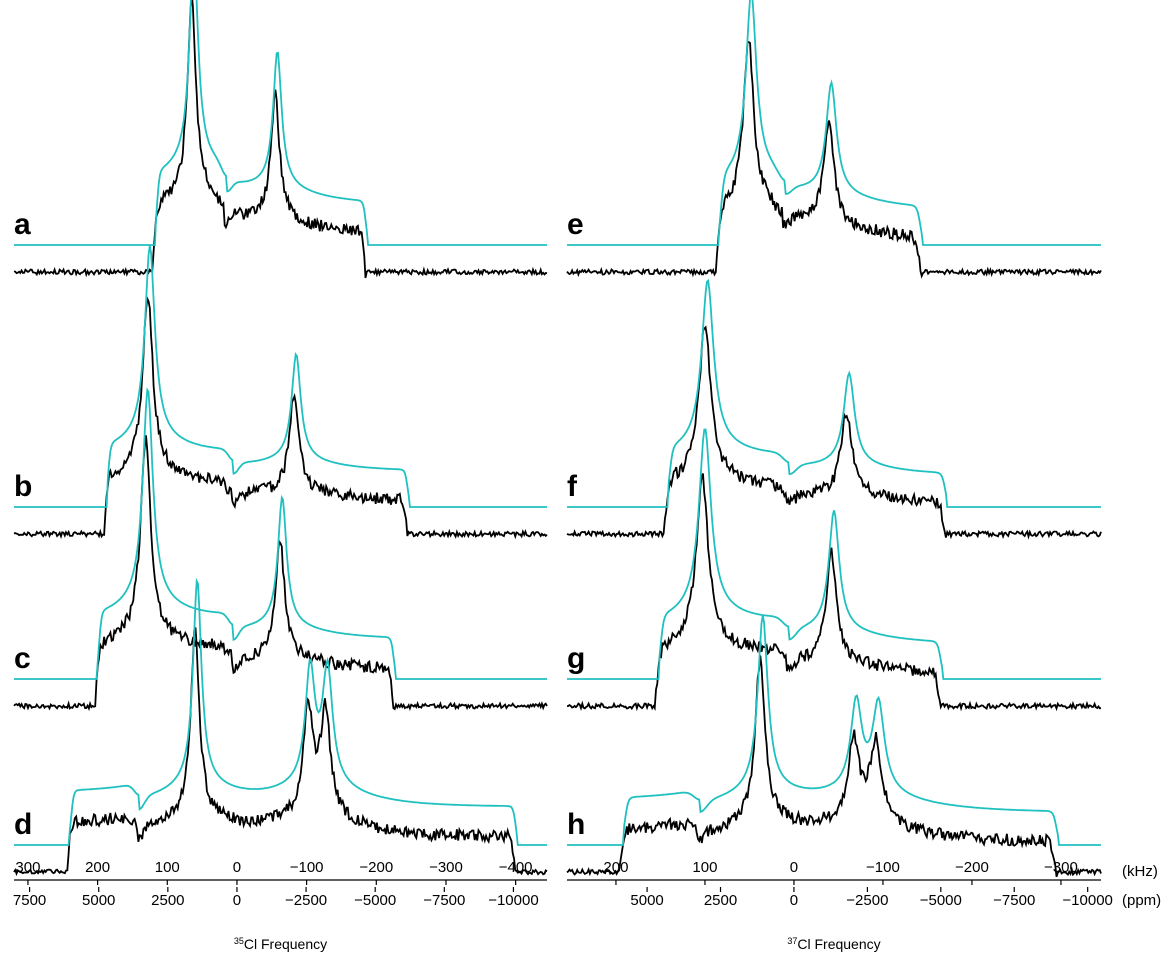 This screenshot has width=1169, height=959. I want to click on khz-tick-label: 300, so click(27, 867).